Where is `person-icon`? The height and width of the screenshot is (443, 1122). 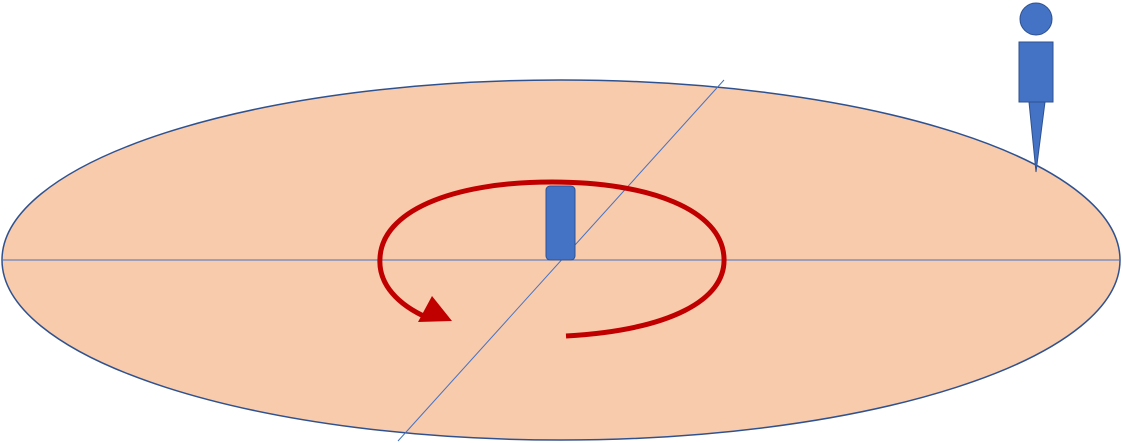 person-icon is located at coordinates (1036, 87).